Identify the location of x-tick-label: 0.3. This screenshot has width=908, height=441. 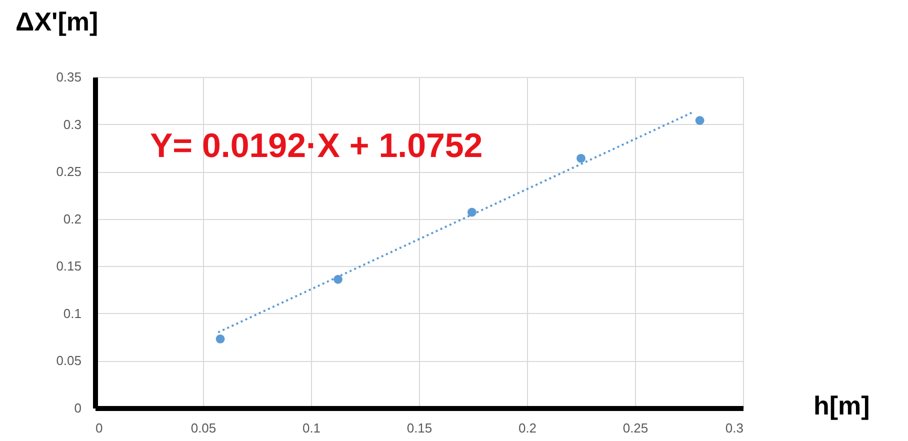
(734, 428).